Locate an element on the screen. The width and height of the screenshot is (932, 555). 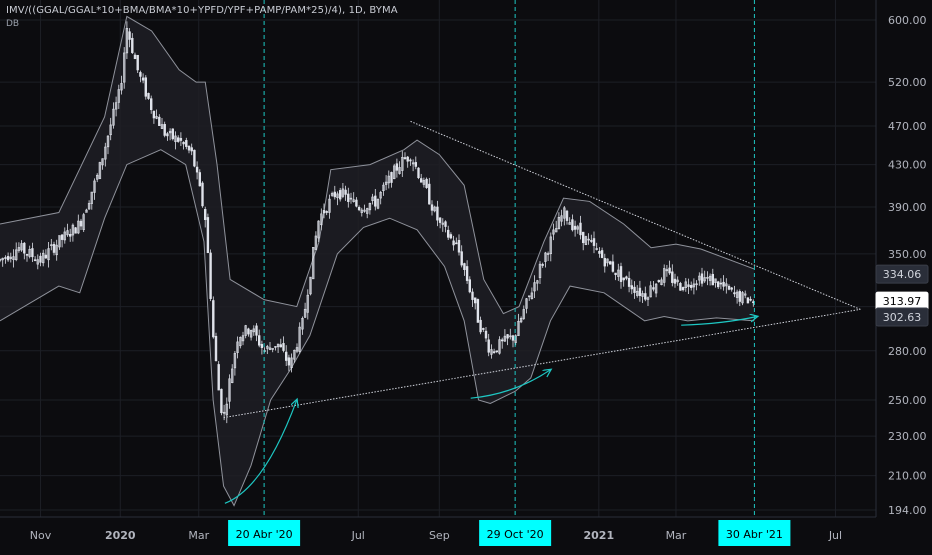
x-tick-label: Nov is located at coordinates (41, 535).